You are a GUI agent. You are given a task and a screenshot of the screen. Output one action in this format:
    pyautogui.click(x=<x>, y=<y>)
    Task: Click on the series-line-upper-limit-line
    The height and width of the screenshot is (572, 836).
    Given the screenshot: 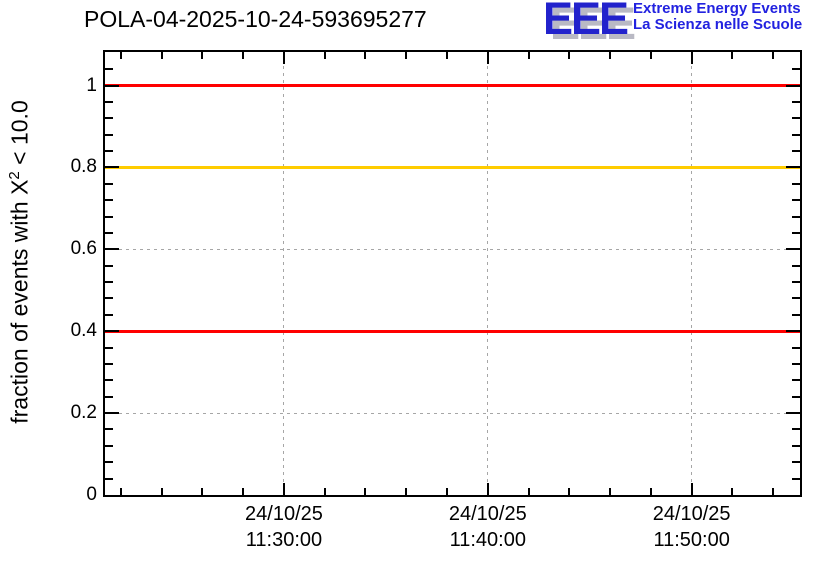 What is the action you would take?
    pyautogui.click(x=452, y=86)
    